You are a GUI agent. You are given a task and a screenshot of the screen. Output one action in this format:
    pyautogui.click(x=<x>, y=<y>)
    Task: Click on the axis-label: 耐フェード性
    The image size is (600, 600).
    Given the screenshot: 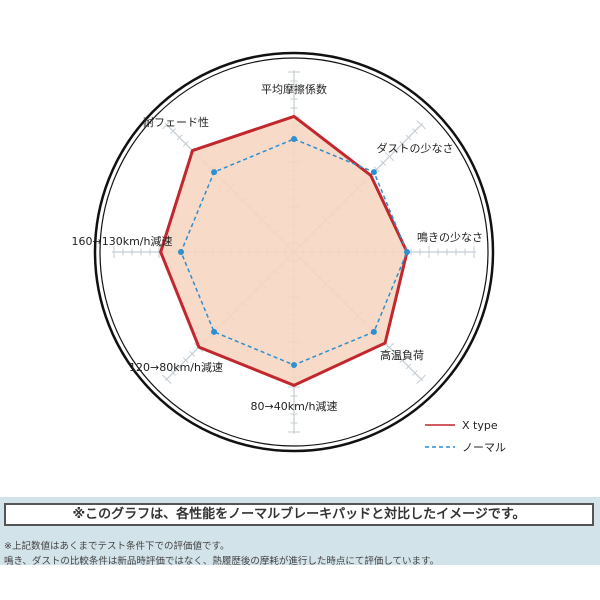 What is the action you would take?
    pyautogui.click(x=176, y=122)
    